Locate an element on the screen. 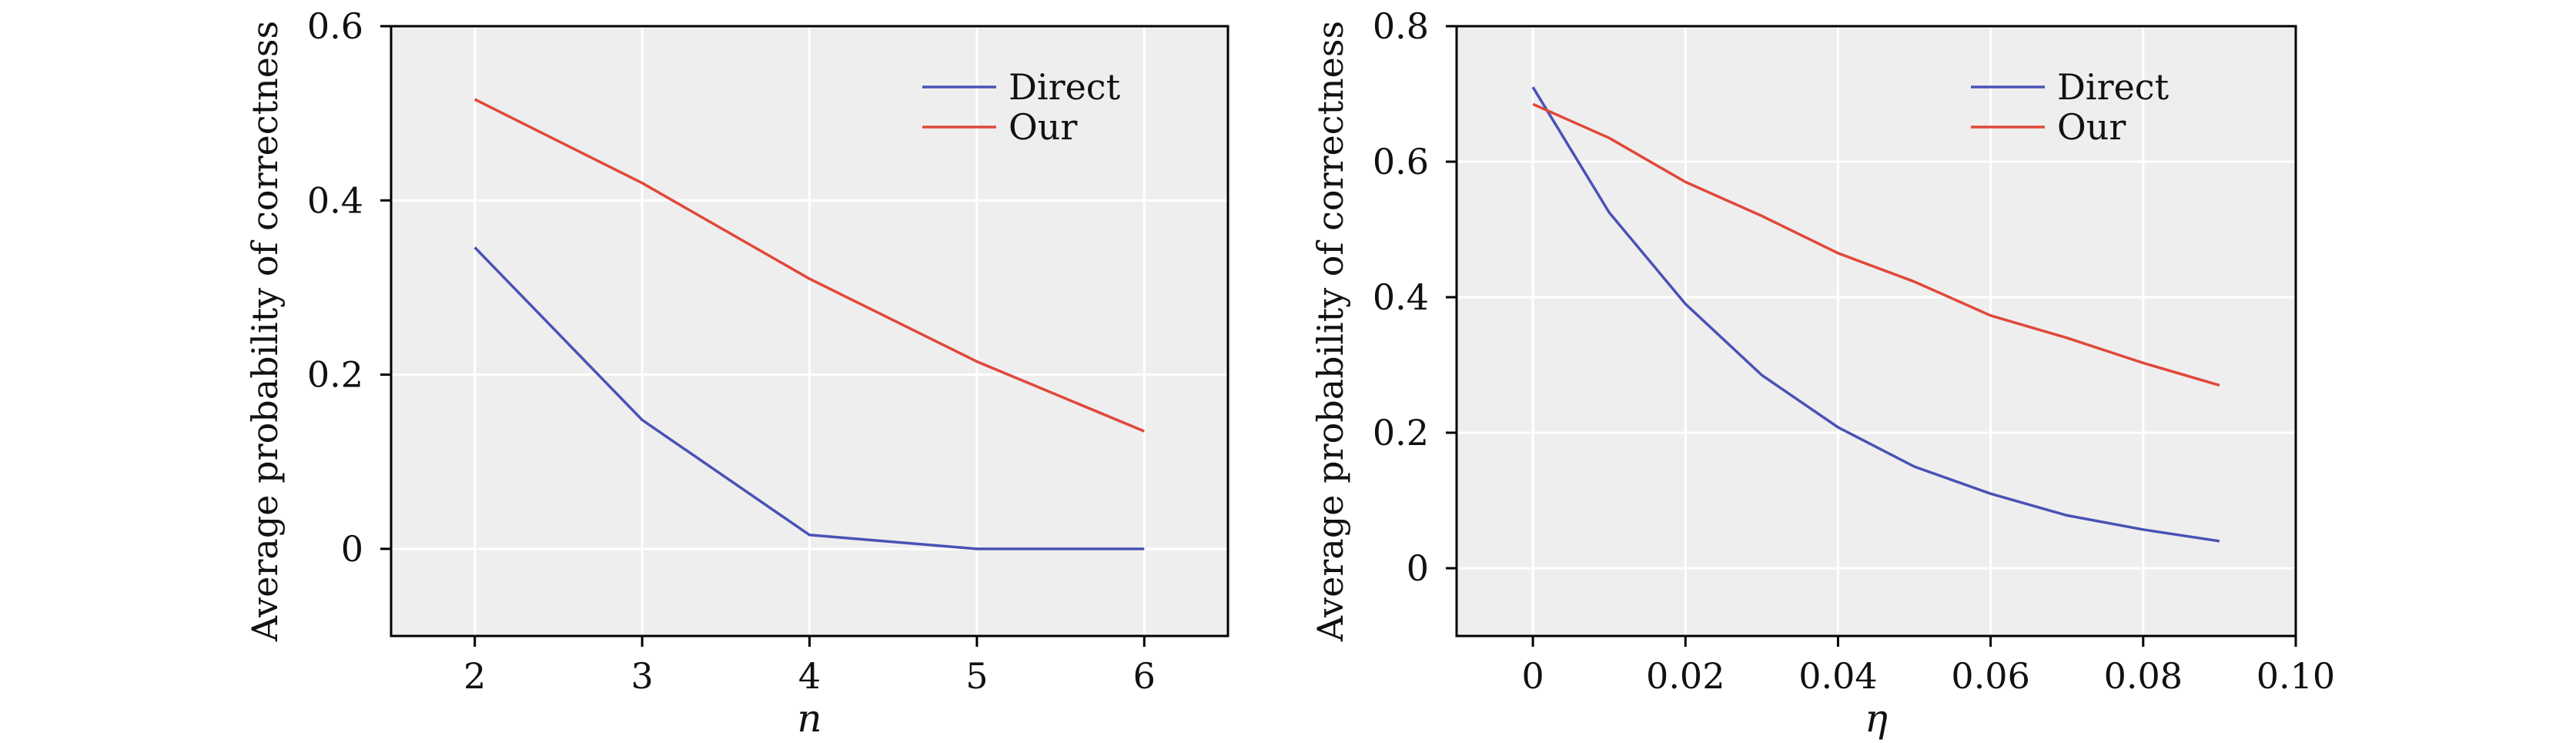 Image resolution: width=2576 pixels, height=743 pixels. x-tick-label: 0.08 is located at coordinates (2144, 676).